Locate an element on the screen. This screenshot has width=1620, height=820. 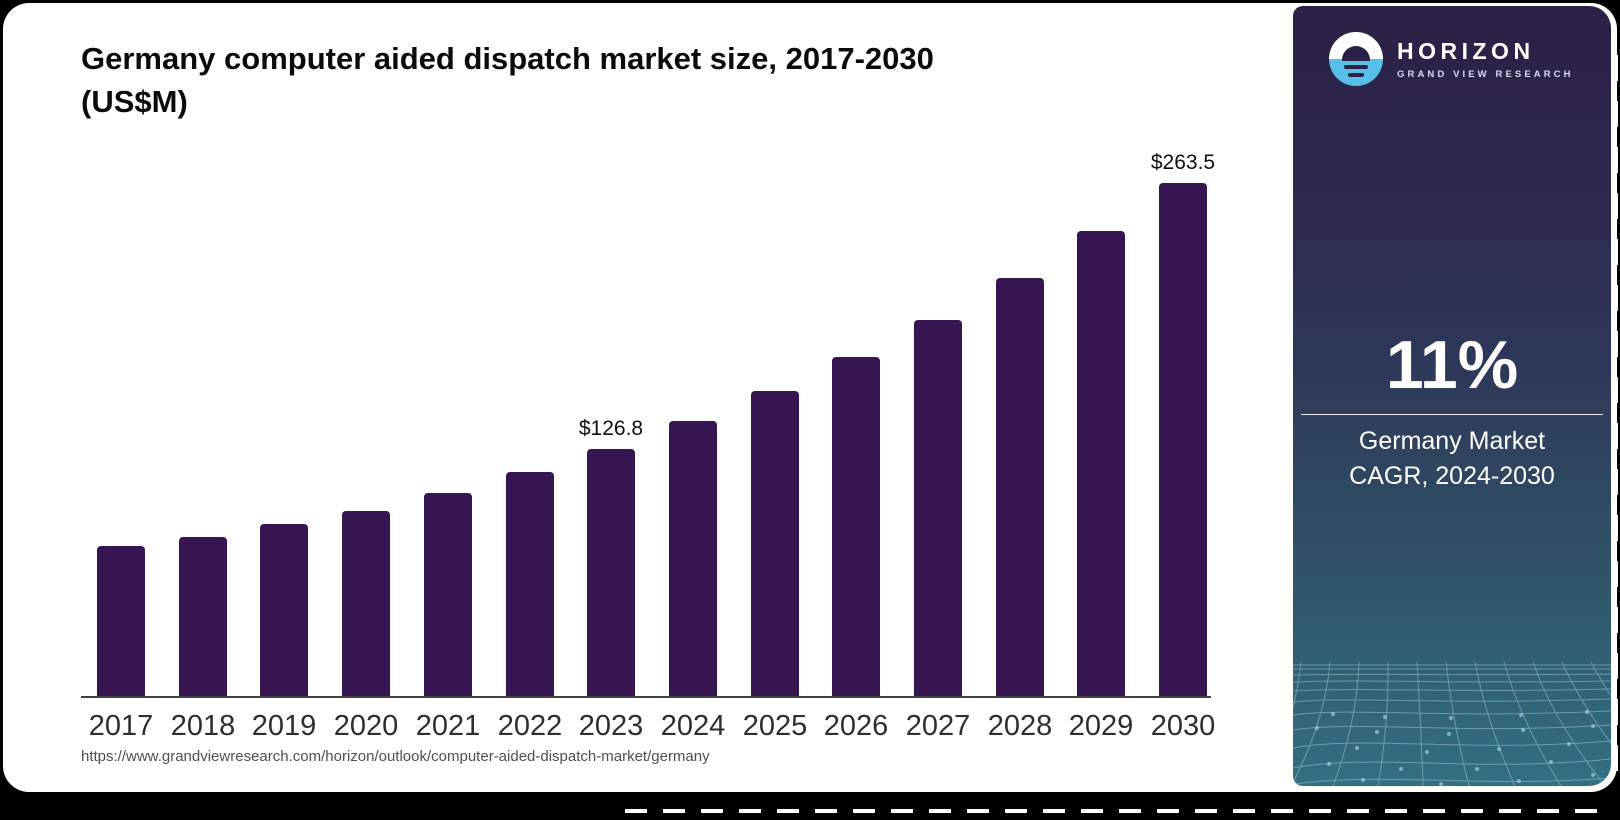
x-tick-2028: 2028 is located at coordinates (1020, 726).